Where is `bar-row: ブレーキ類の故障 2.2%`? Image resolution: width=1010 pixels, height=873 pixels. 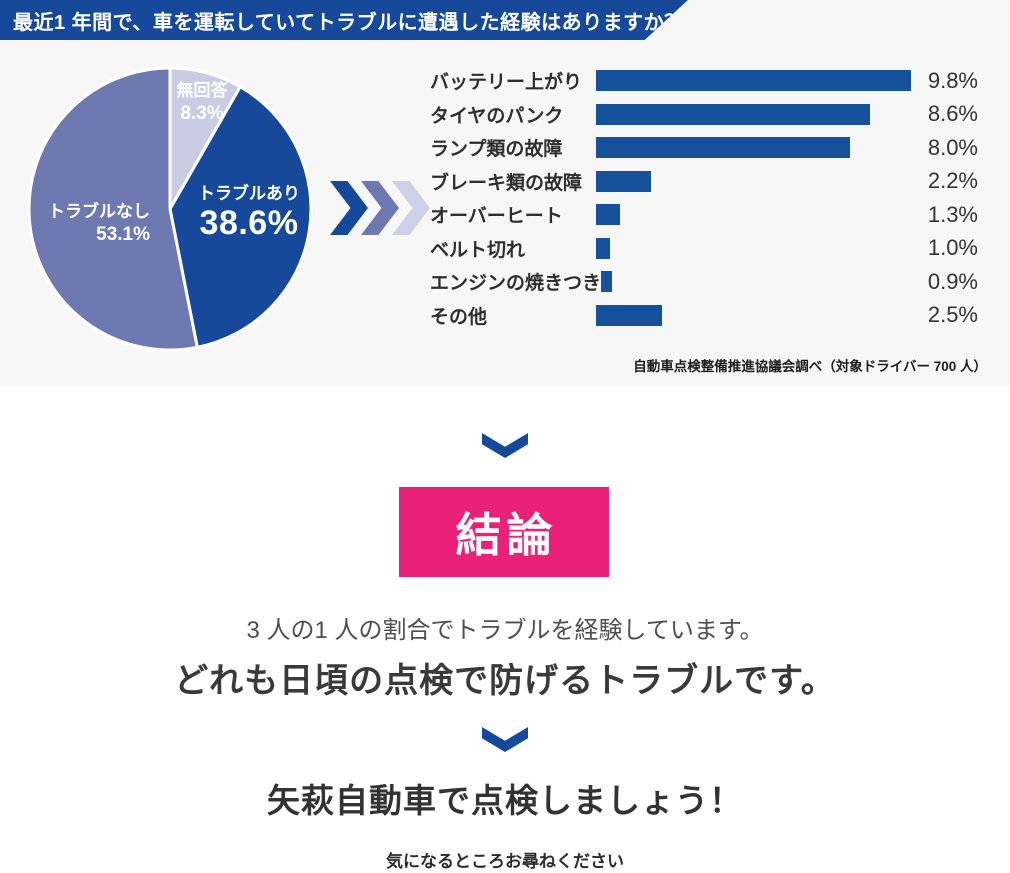 bar-row: ブレーキ類の故障 2.2% is located at coordinates (704, 182).